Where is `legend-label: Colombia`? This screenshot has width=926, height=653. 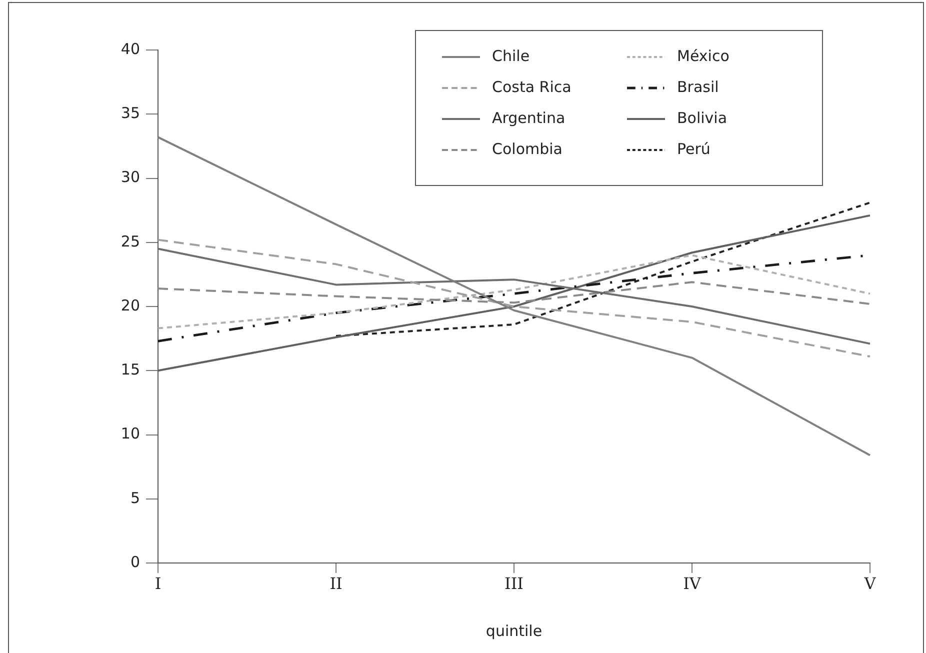 legend-label: Colombia is located at coordinates (527, 149).